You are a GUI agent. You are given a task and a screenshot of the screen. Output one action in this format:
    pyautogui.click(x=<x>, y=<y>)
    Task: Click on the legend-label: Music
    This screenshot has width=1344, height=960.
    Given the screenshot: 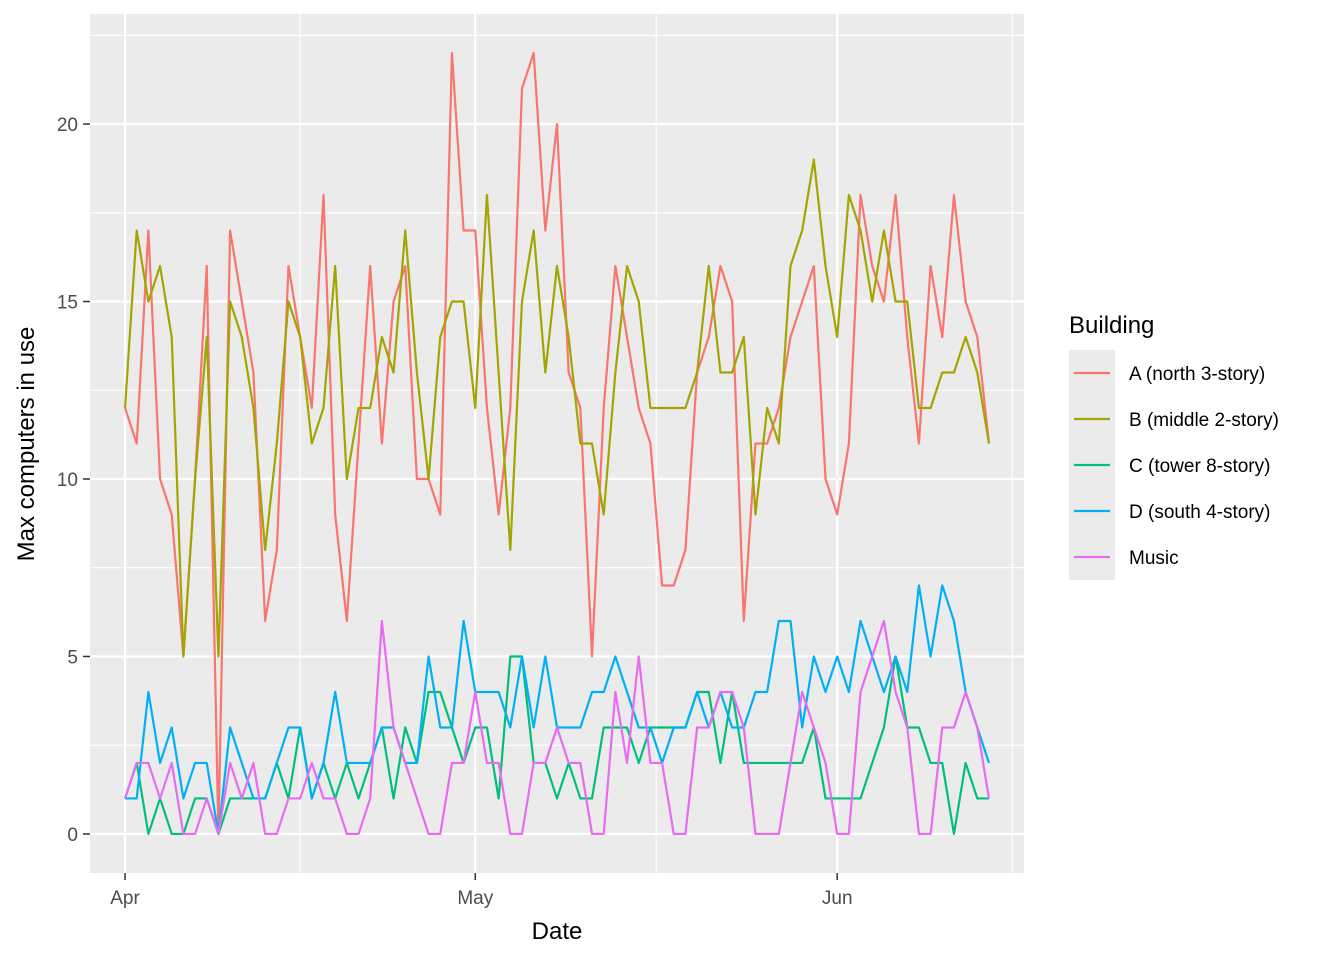 What is the action you would take?
    pyautogui.click(x=1154, y=558)
    